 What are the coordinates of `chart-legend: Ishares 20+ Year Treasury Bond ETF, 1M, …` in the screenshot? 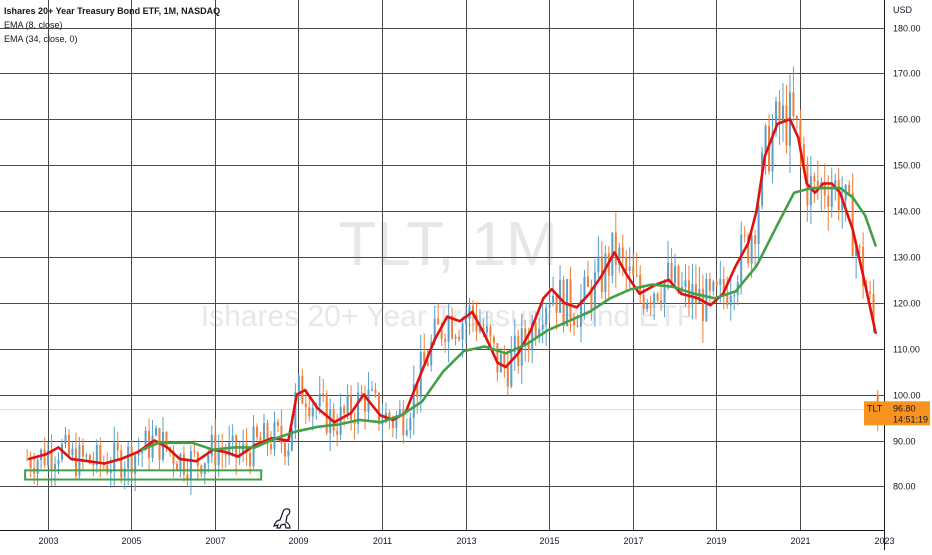 It's located at (112, 25).